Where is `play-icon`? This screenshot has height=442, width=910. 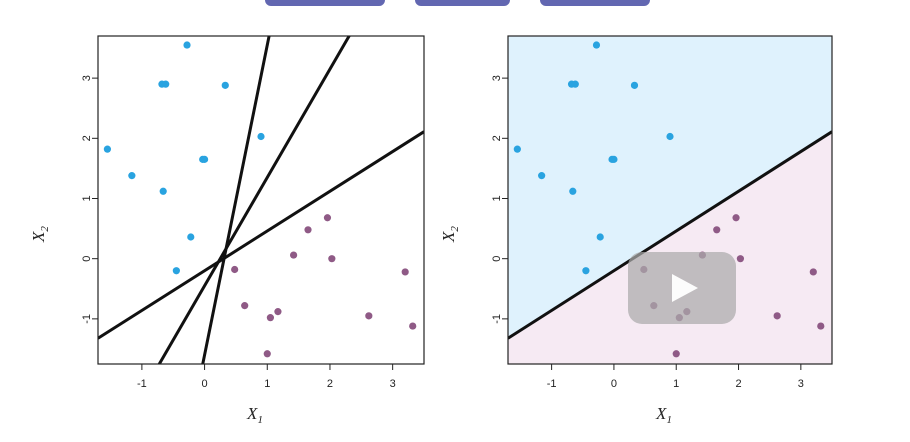 play-icon is located at coordinates (682, 288).